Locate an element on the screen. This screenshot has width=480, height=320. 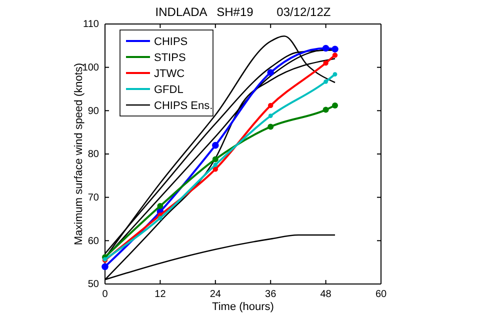
y-tick-label: 110 is located at coordinates (91, 24).